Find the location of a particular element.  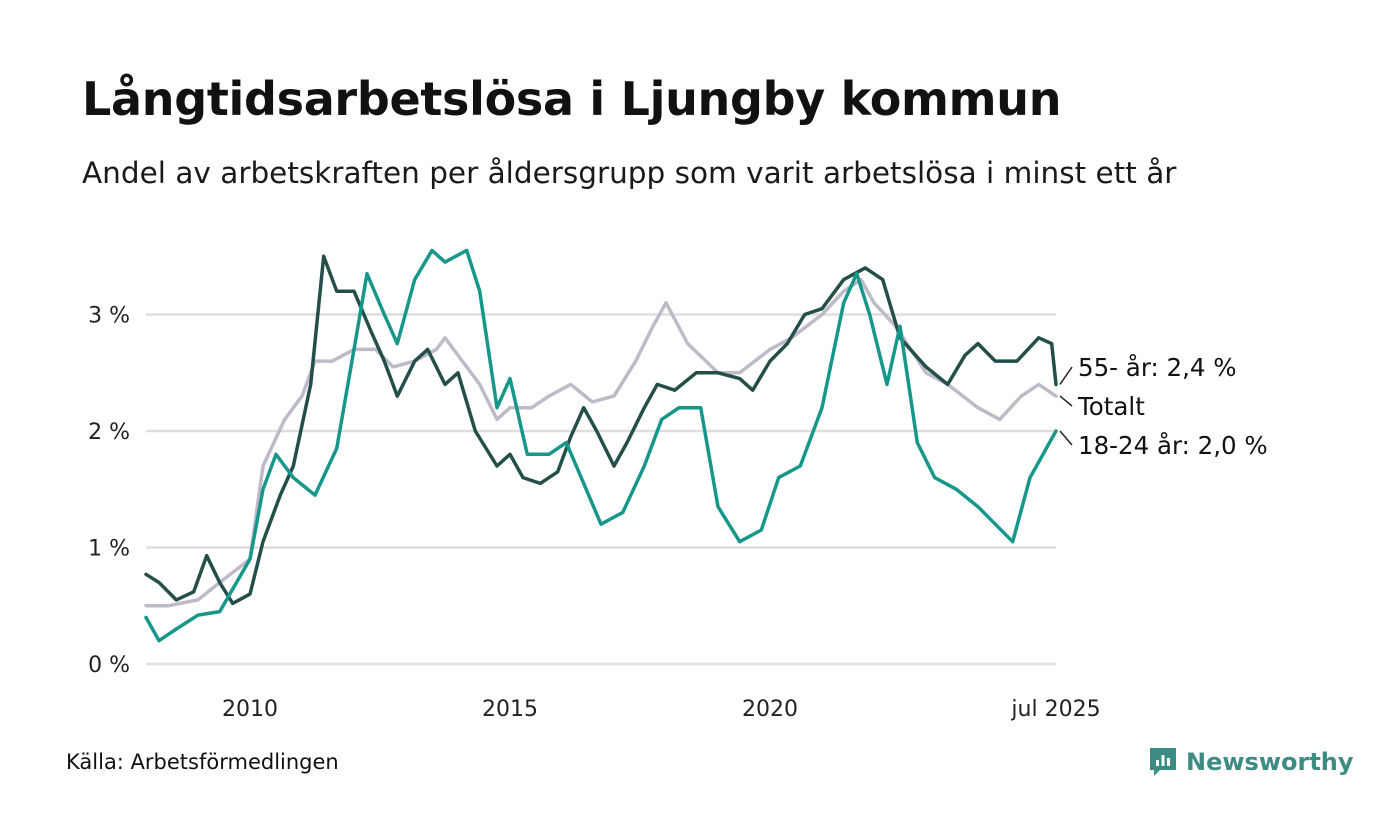

y-tick-label: 1 % is located at coordinates (109, 549).